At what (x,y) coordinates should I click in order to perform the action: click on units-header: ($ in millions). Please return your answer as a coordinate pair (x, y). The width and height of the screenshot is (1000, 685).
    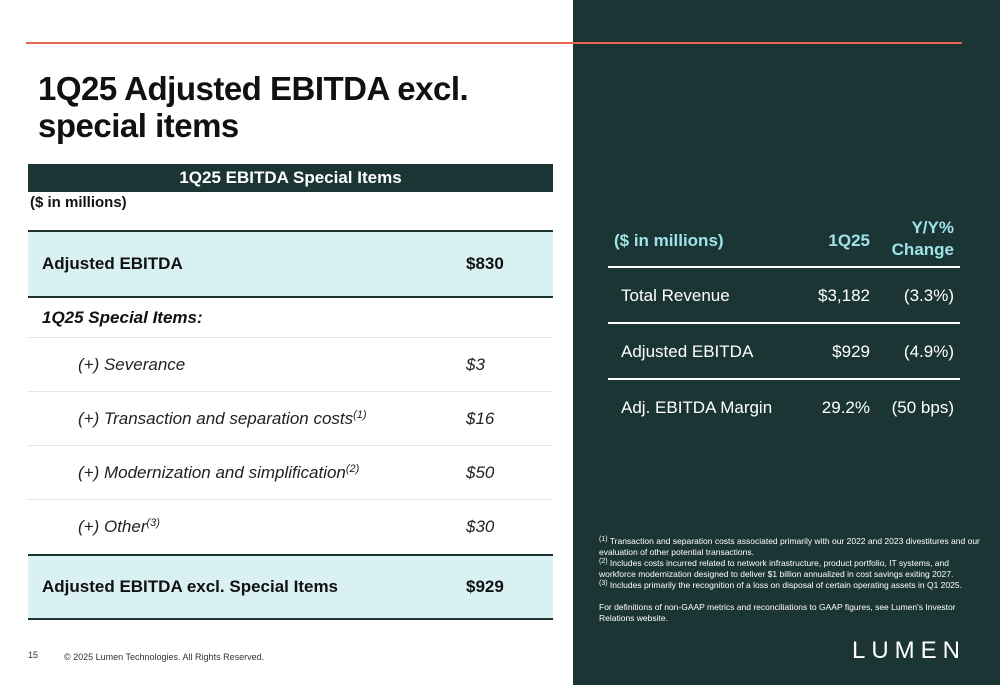
    Looking at the image, I should click on (669, 240).